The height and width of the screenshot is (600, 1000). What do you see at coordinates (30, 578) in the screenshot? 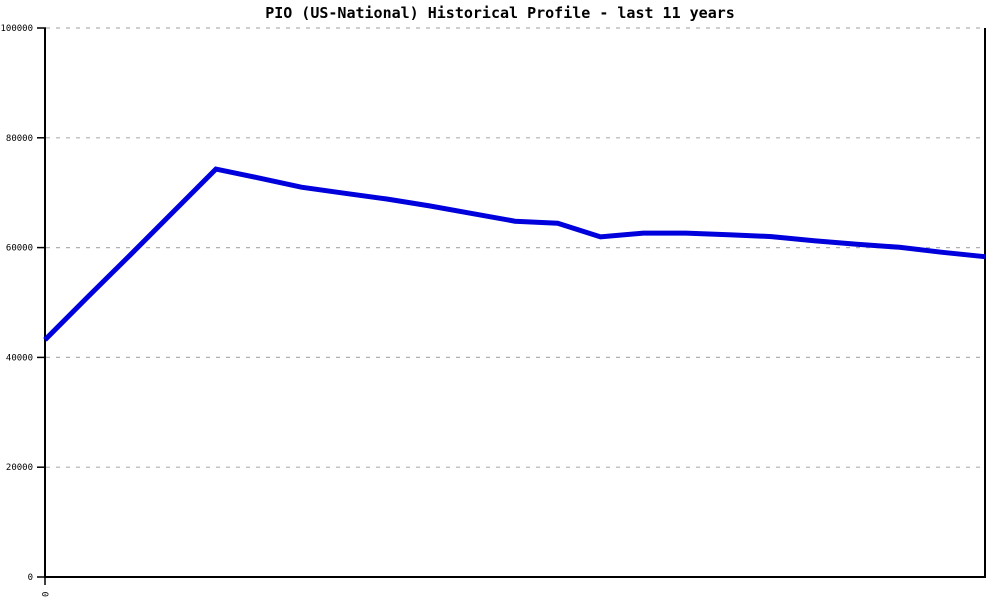
I see `y-tick-label: 0` at bounding box center [30, 578].